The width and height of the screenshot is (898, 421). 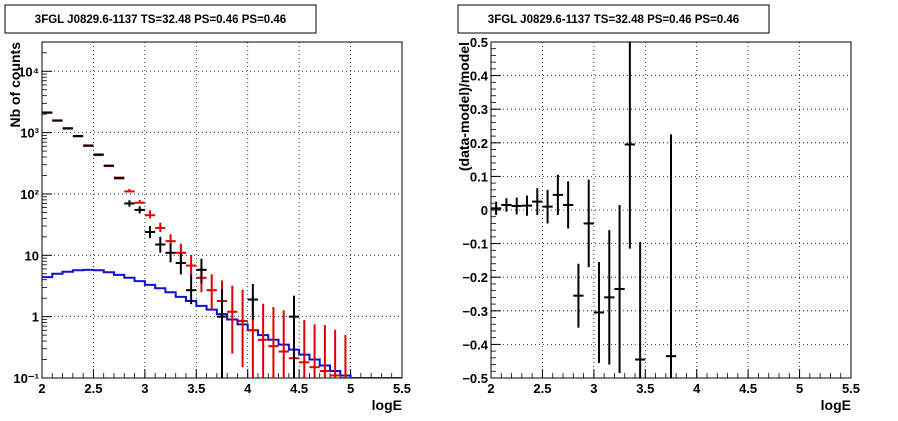 I want to click on y-tick-label: 10⁻¹, so click(x=26, y=378).